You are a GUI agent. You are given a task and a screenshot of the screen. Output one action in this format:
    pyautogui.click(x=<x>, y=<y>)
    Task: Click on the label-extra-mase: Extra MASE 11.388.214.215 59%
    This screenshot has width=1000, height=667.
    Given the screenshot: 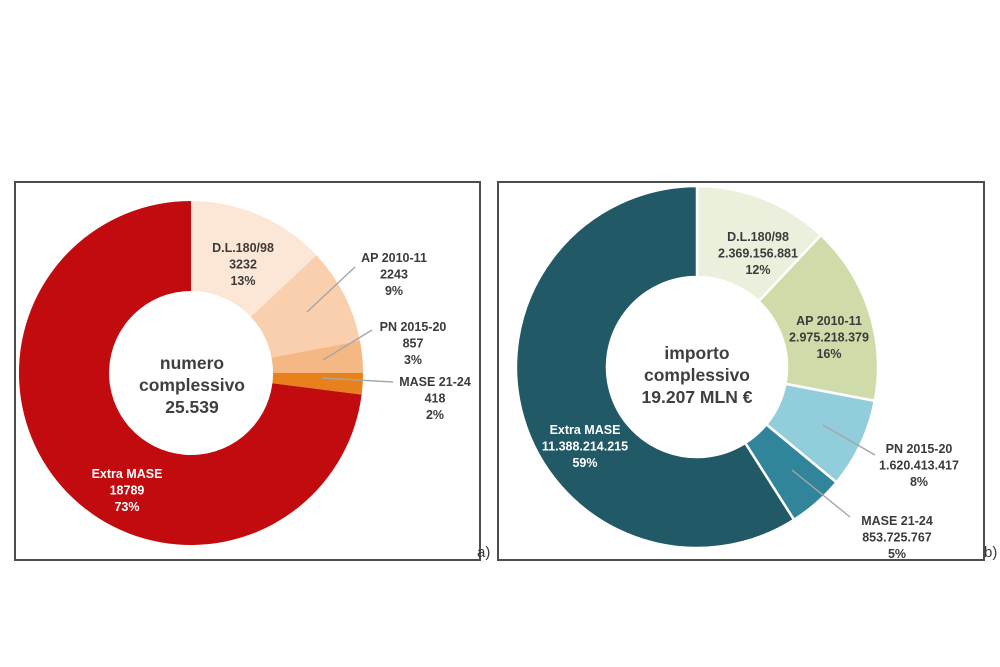 What is the action you would take?
    pyautogui.click(x=585, y=446)
    